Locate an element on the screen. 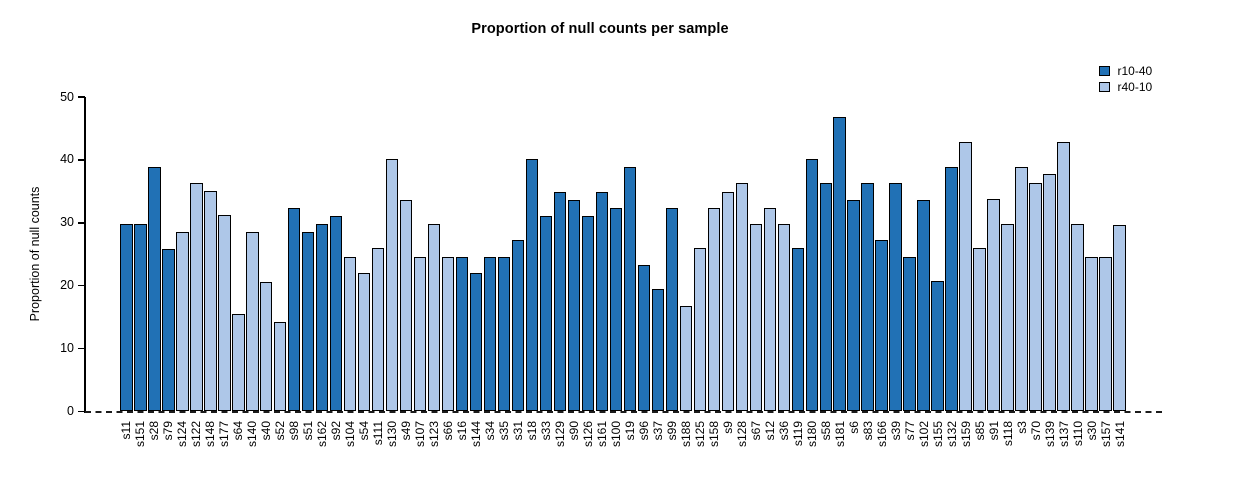 This screenshot has height=500, width=1238. bar-s100 is located at coordinates (616, 309).